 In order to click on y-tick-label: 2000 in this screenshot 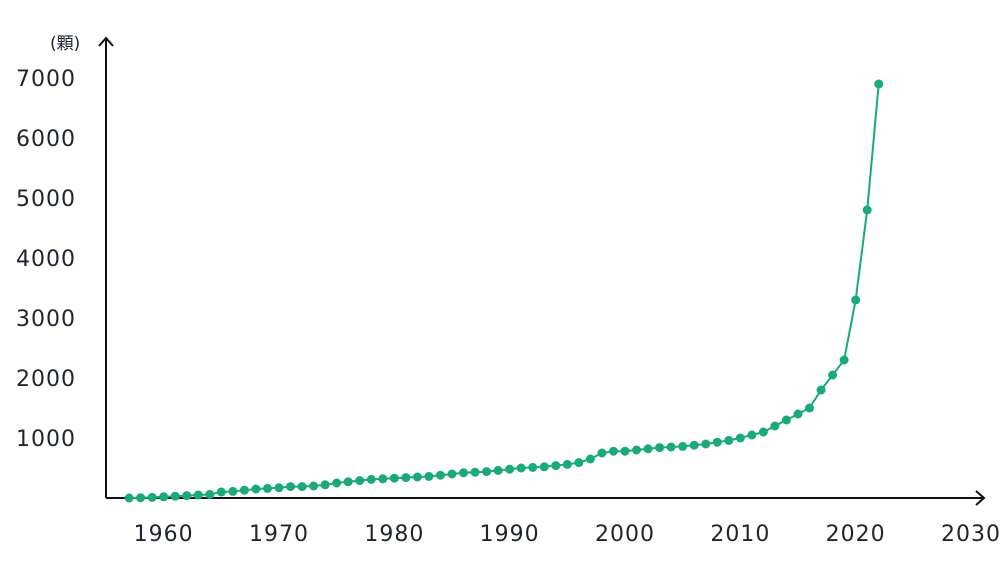, I will do `click(46, 379)`.